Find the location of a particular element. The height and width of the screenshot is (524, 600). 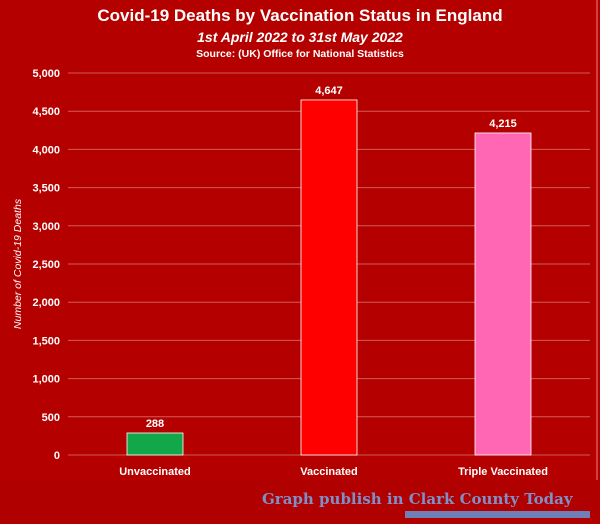

bar-value-label: 4,647 is located at coordinates (329, 91).